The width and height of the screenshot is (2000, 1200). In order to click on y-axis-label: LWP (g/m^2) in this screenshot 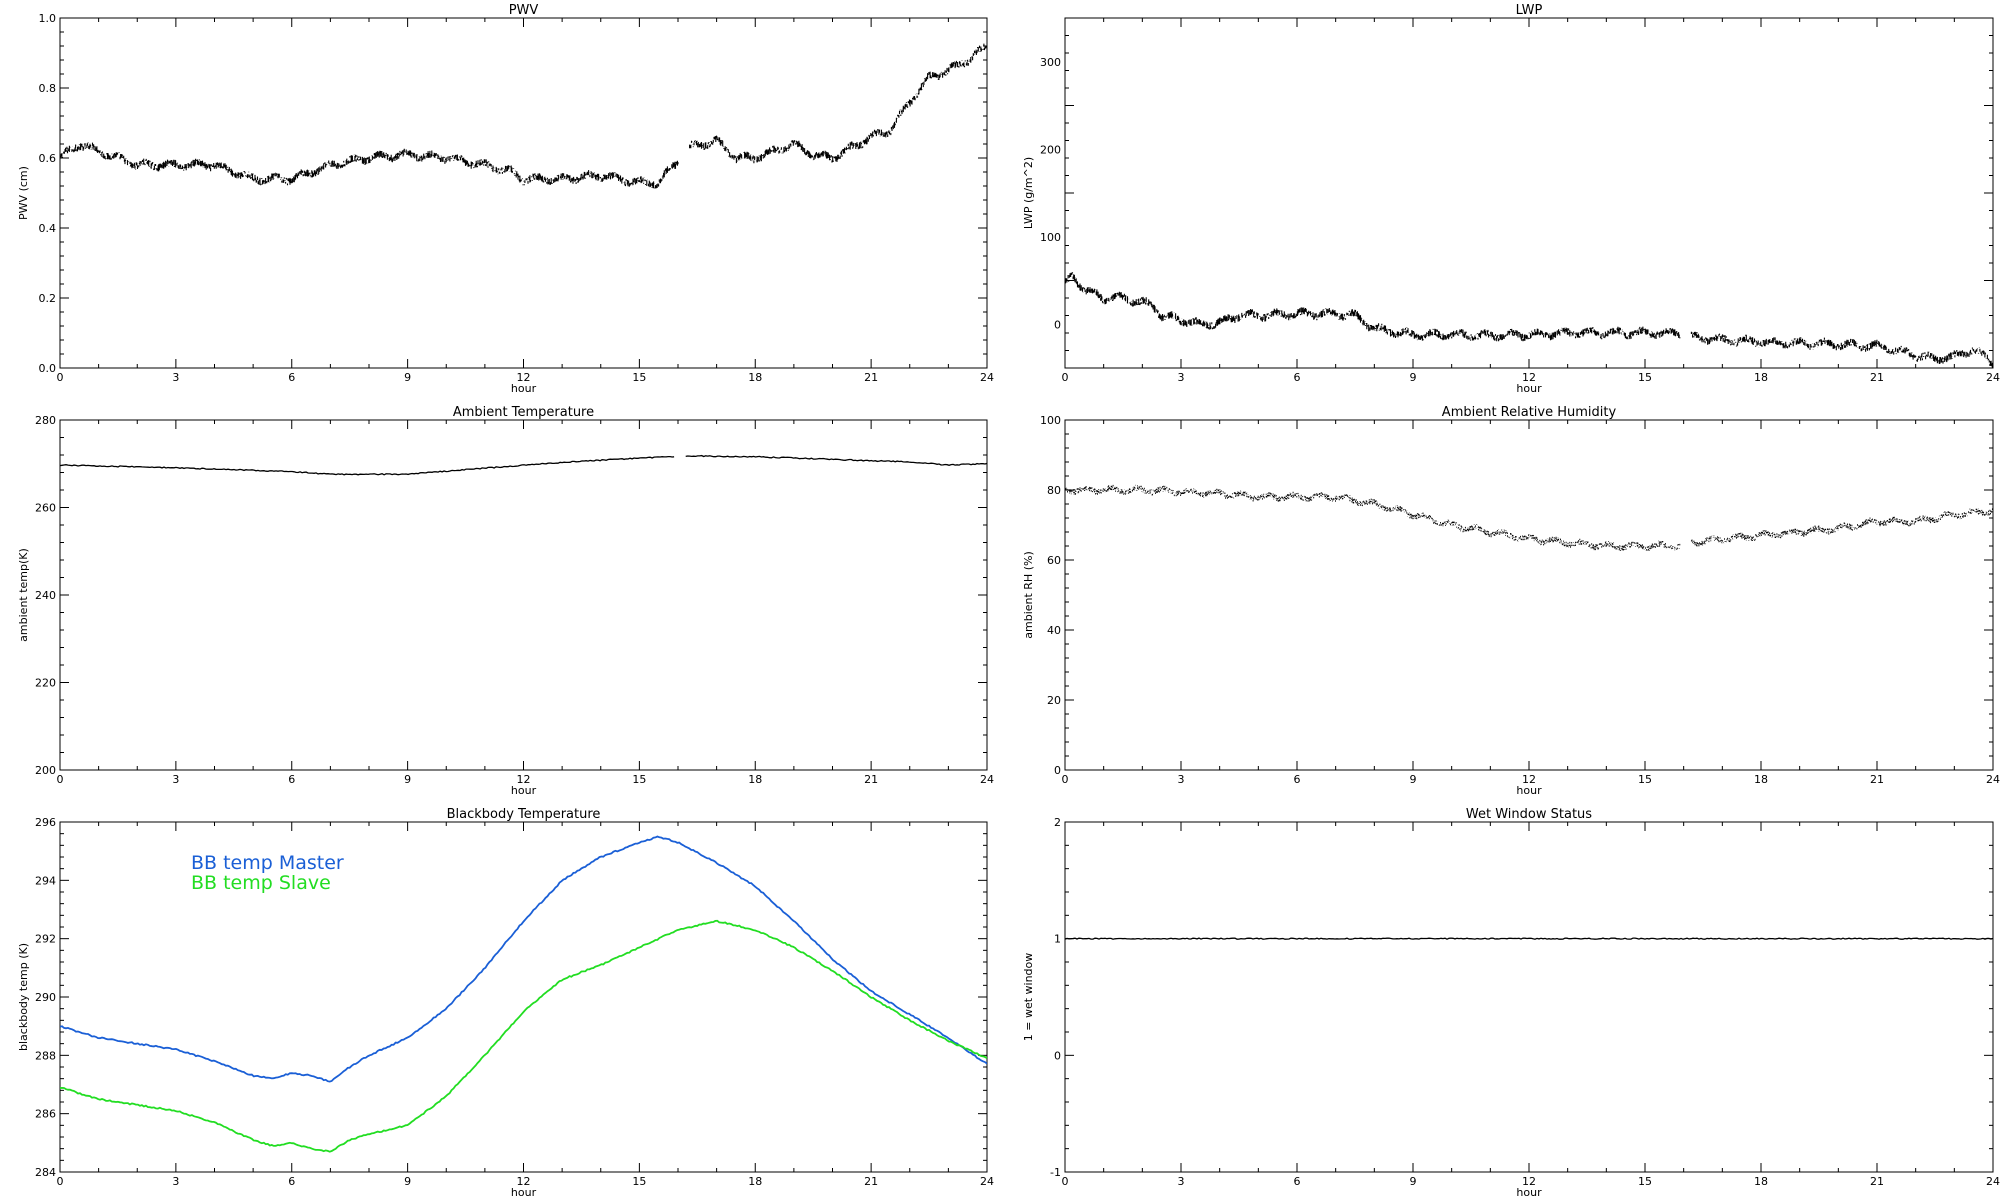, I will do `click(1028, 193)`.